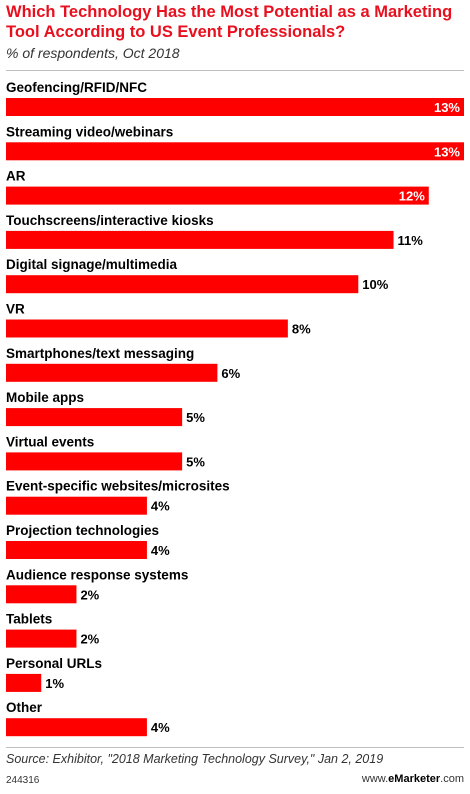 The image size is (470, 794). Describe the element at coordinates (375, 284) in the screenshot. I see `data-label: 10%` at that location.